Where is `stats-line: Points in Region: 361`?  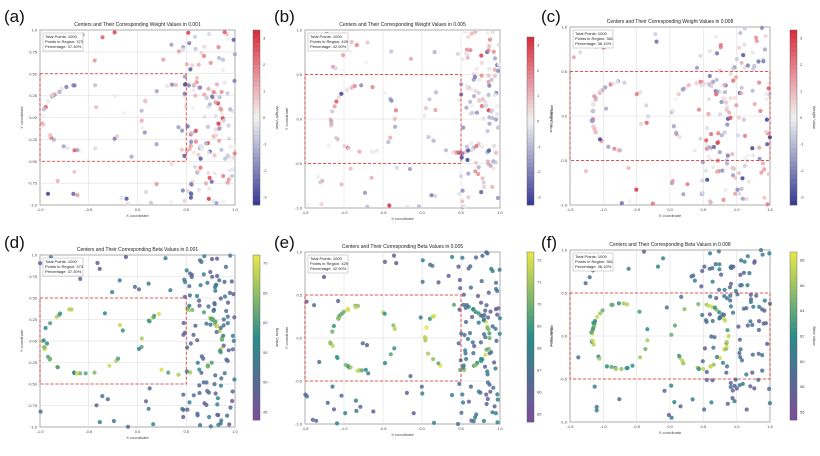
stats-line: Points in Region: 361 is located at coordinates (594, 261).